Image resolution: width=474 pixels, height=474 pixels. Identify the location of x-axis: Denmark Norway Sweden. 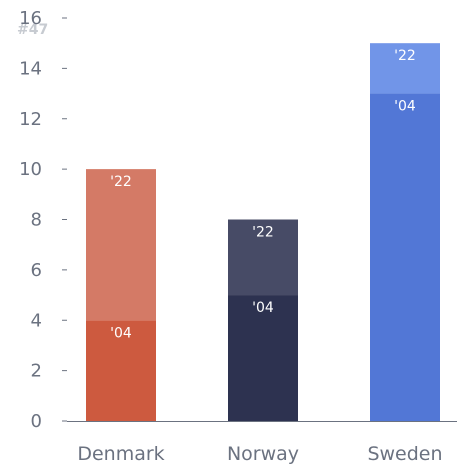
(262, 443).